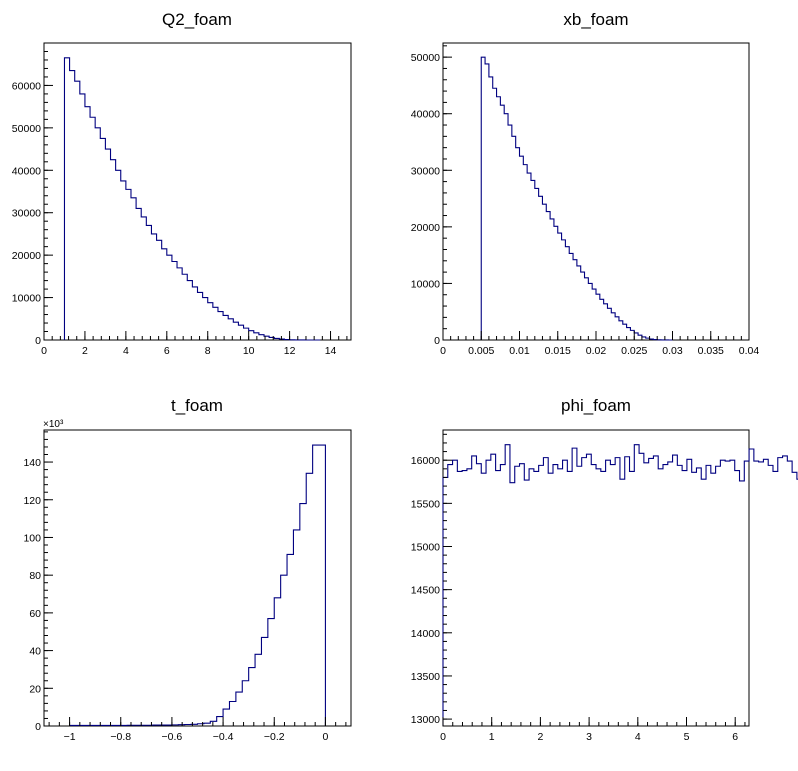  I want to click on chart-title: xb_foam, so click(595, 19).